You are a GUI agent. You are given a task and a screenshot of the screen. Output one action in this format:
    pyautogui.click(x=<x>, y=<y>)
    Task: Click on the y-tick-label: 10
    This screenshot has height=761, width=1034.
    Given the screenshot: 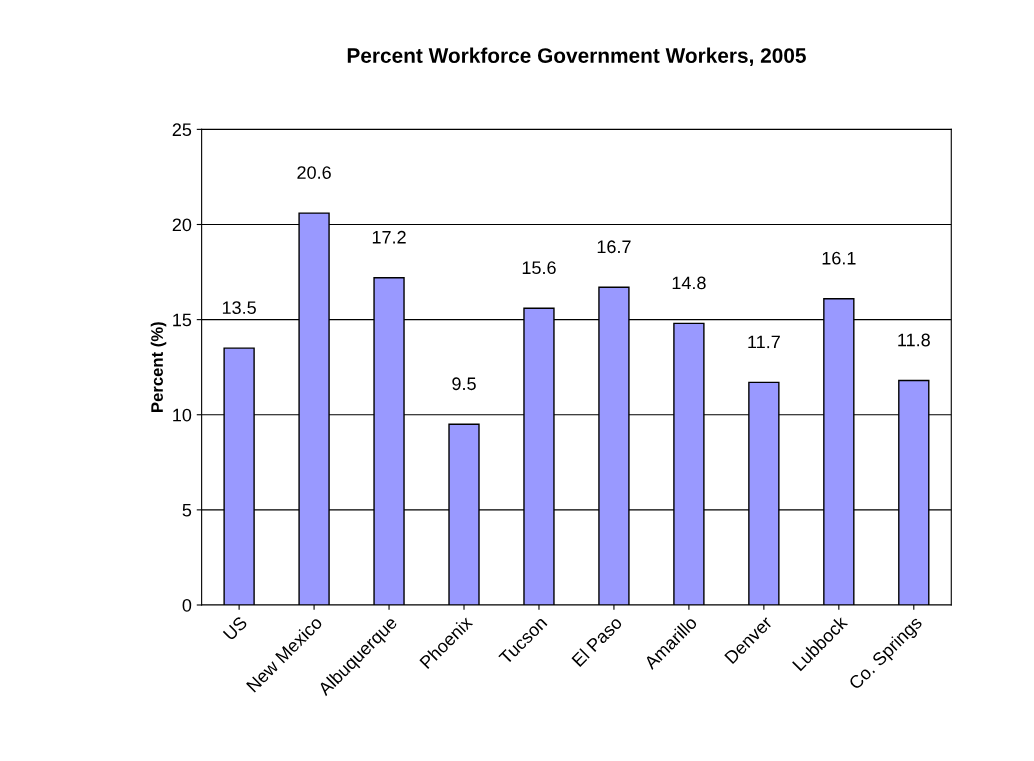 What is the action you would take?
    pyautogui.click(x=182, y=415)
    